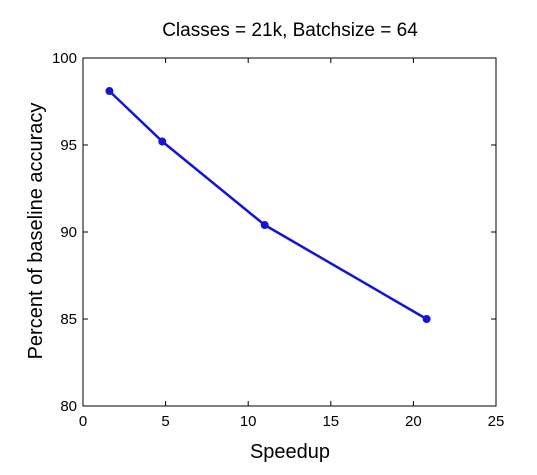 This screenshot has width=537, height=475. Describe the element at coordinates (68, 406) in the screenshot. I see `y-tick-label: 80` at that location.